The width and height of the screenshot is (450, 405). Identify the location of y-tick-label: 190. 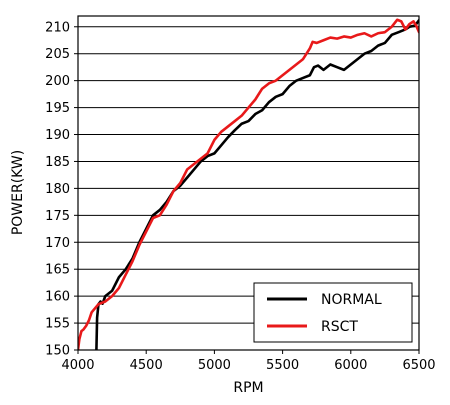
(57, 135).